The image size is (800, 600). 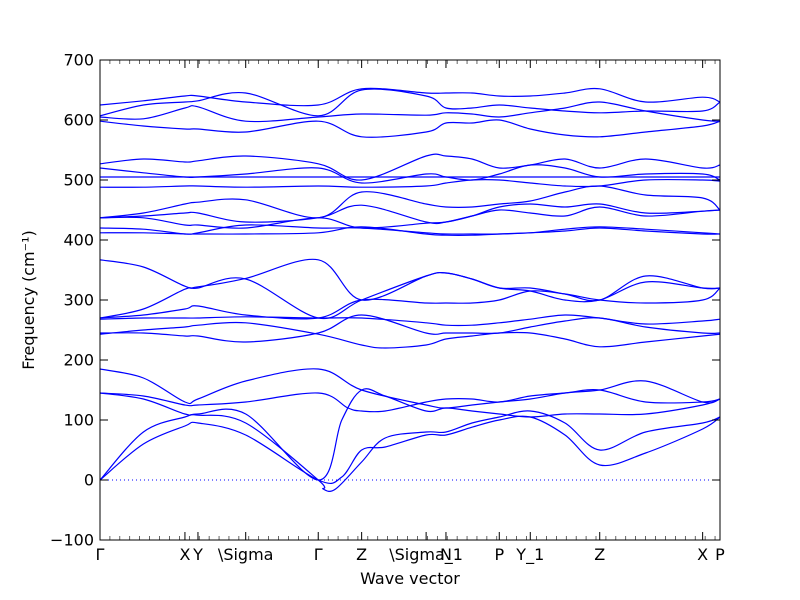 I want to click on y-tick-label: 100, so click(x=78, y=420).